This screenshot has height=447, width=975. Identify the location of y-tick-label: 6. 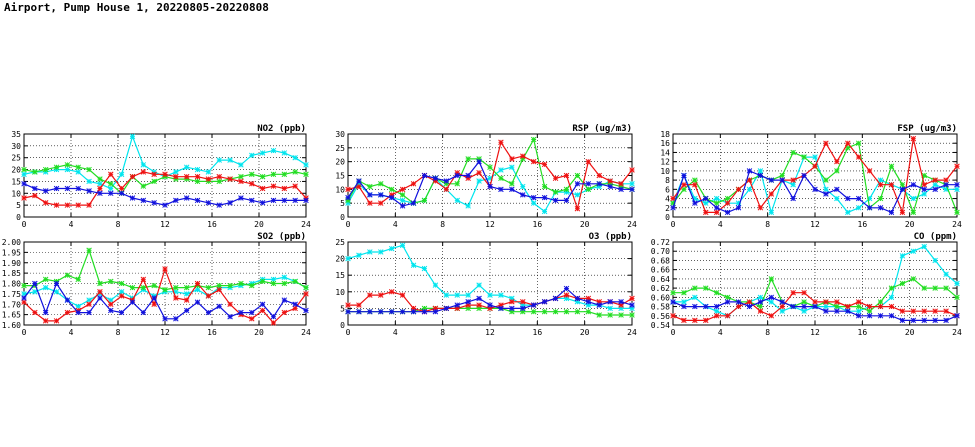
(667, 189).